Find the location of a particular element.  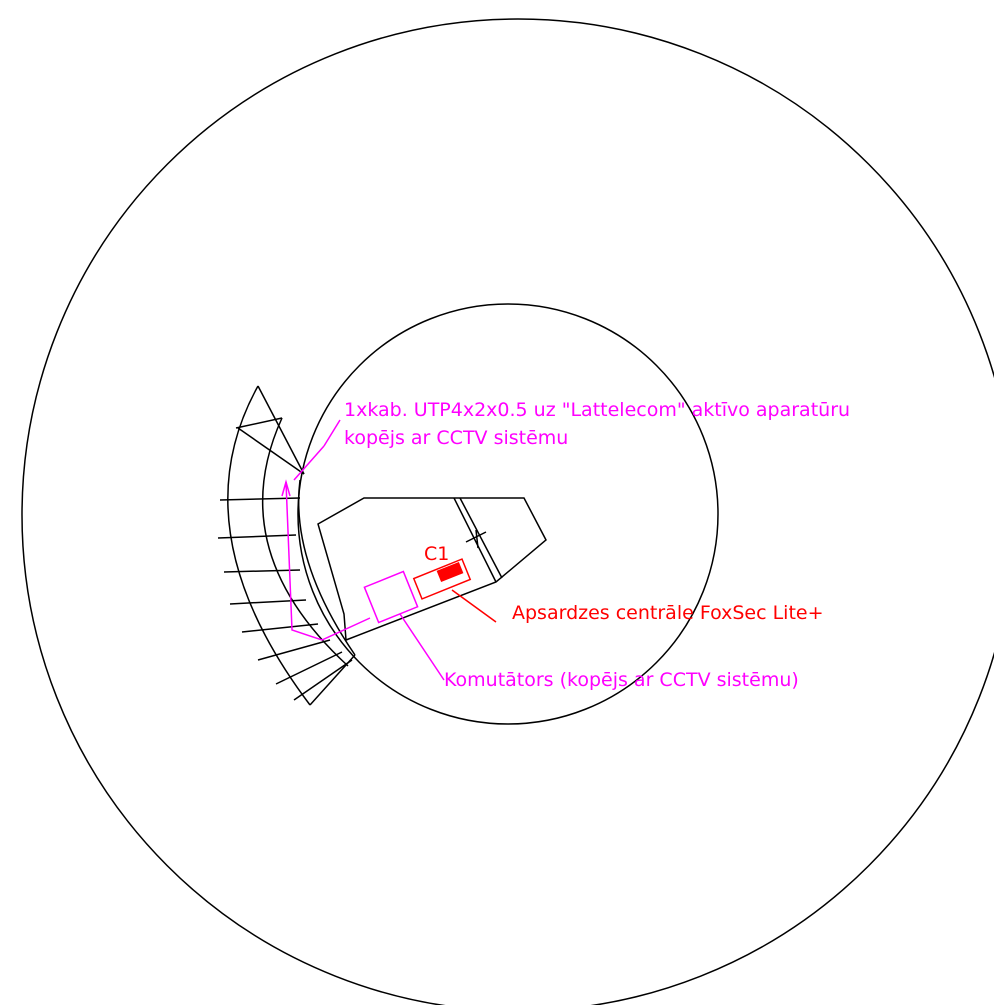

cable-label-line2: kopējs ar CCTV sistēmu is located at coordinates (456, 438).